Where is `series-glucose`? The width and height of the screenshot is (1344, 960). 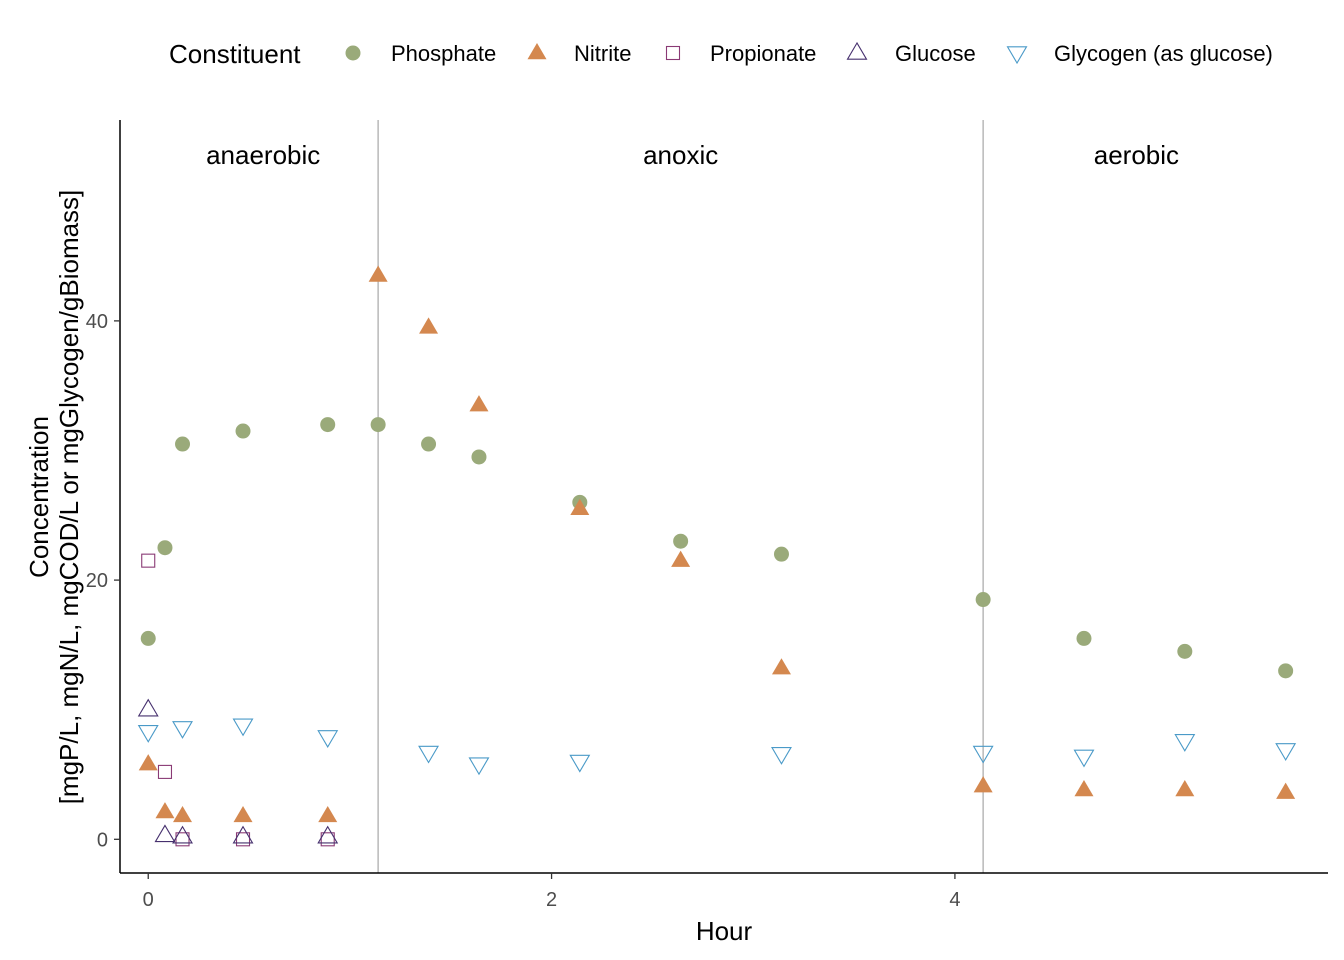 series-glucose is located at coordinates (238, 771).